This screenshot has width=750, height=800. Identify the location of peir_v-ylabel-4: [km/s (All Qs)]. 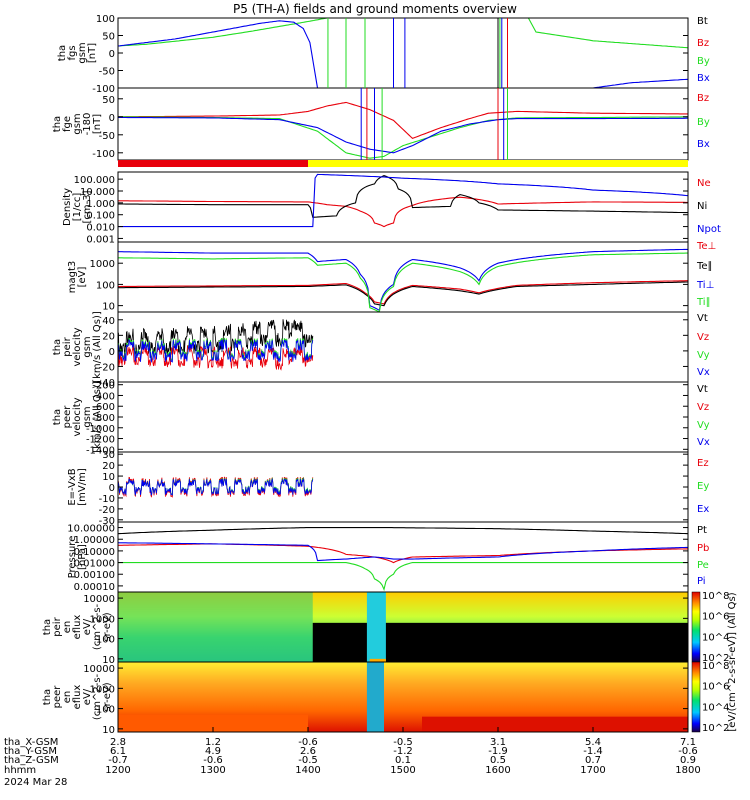
(97, 347).